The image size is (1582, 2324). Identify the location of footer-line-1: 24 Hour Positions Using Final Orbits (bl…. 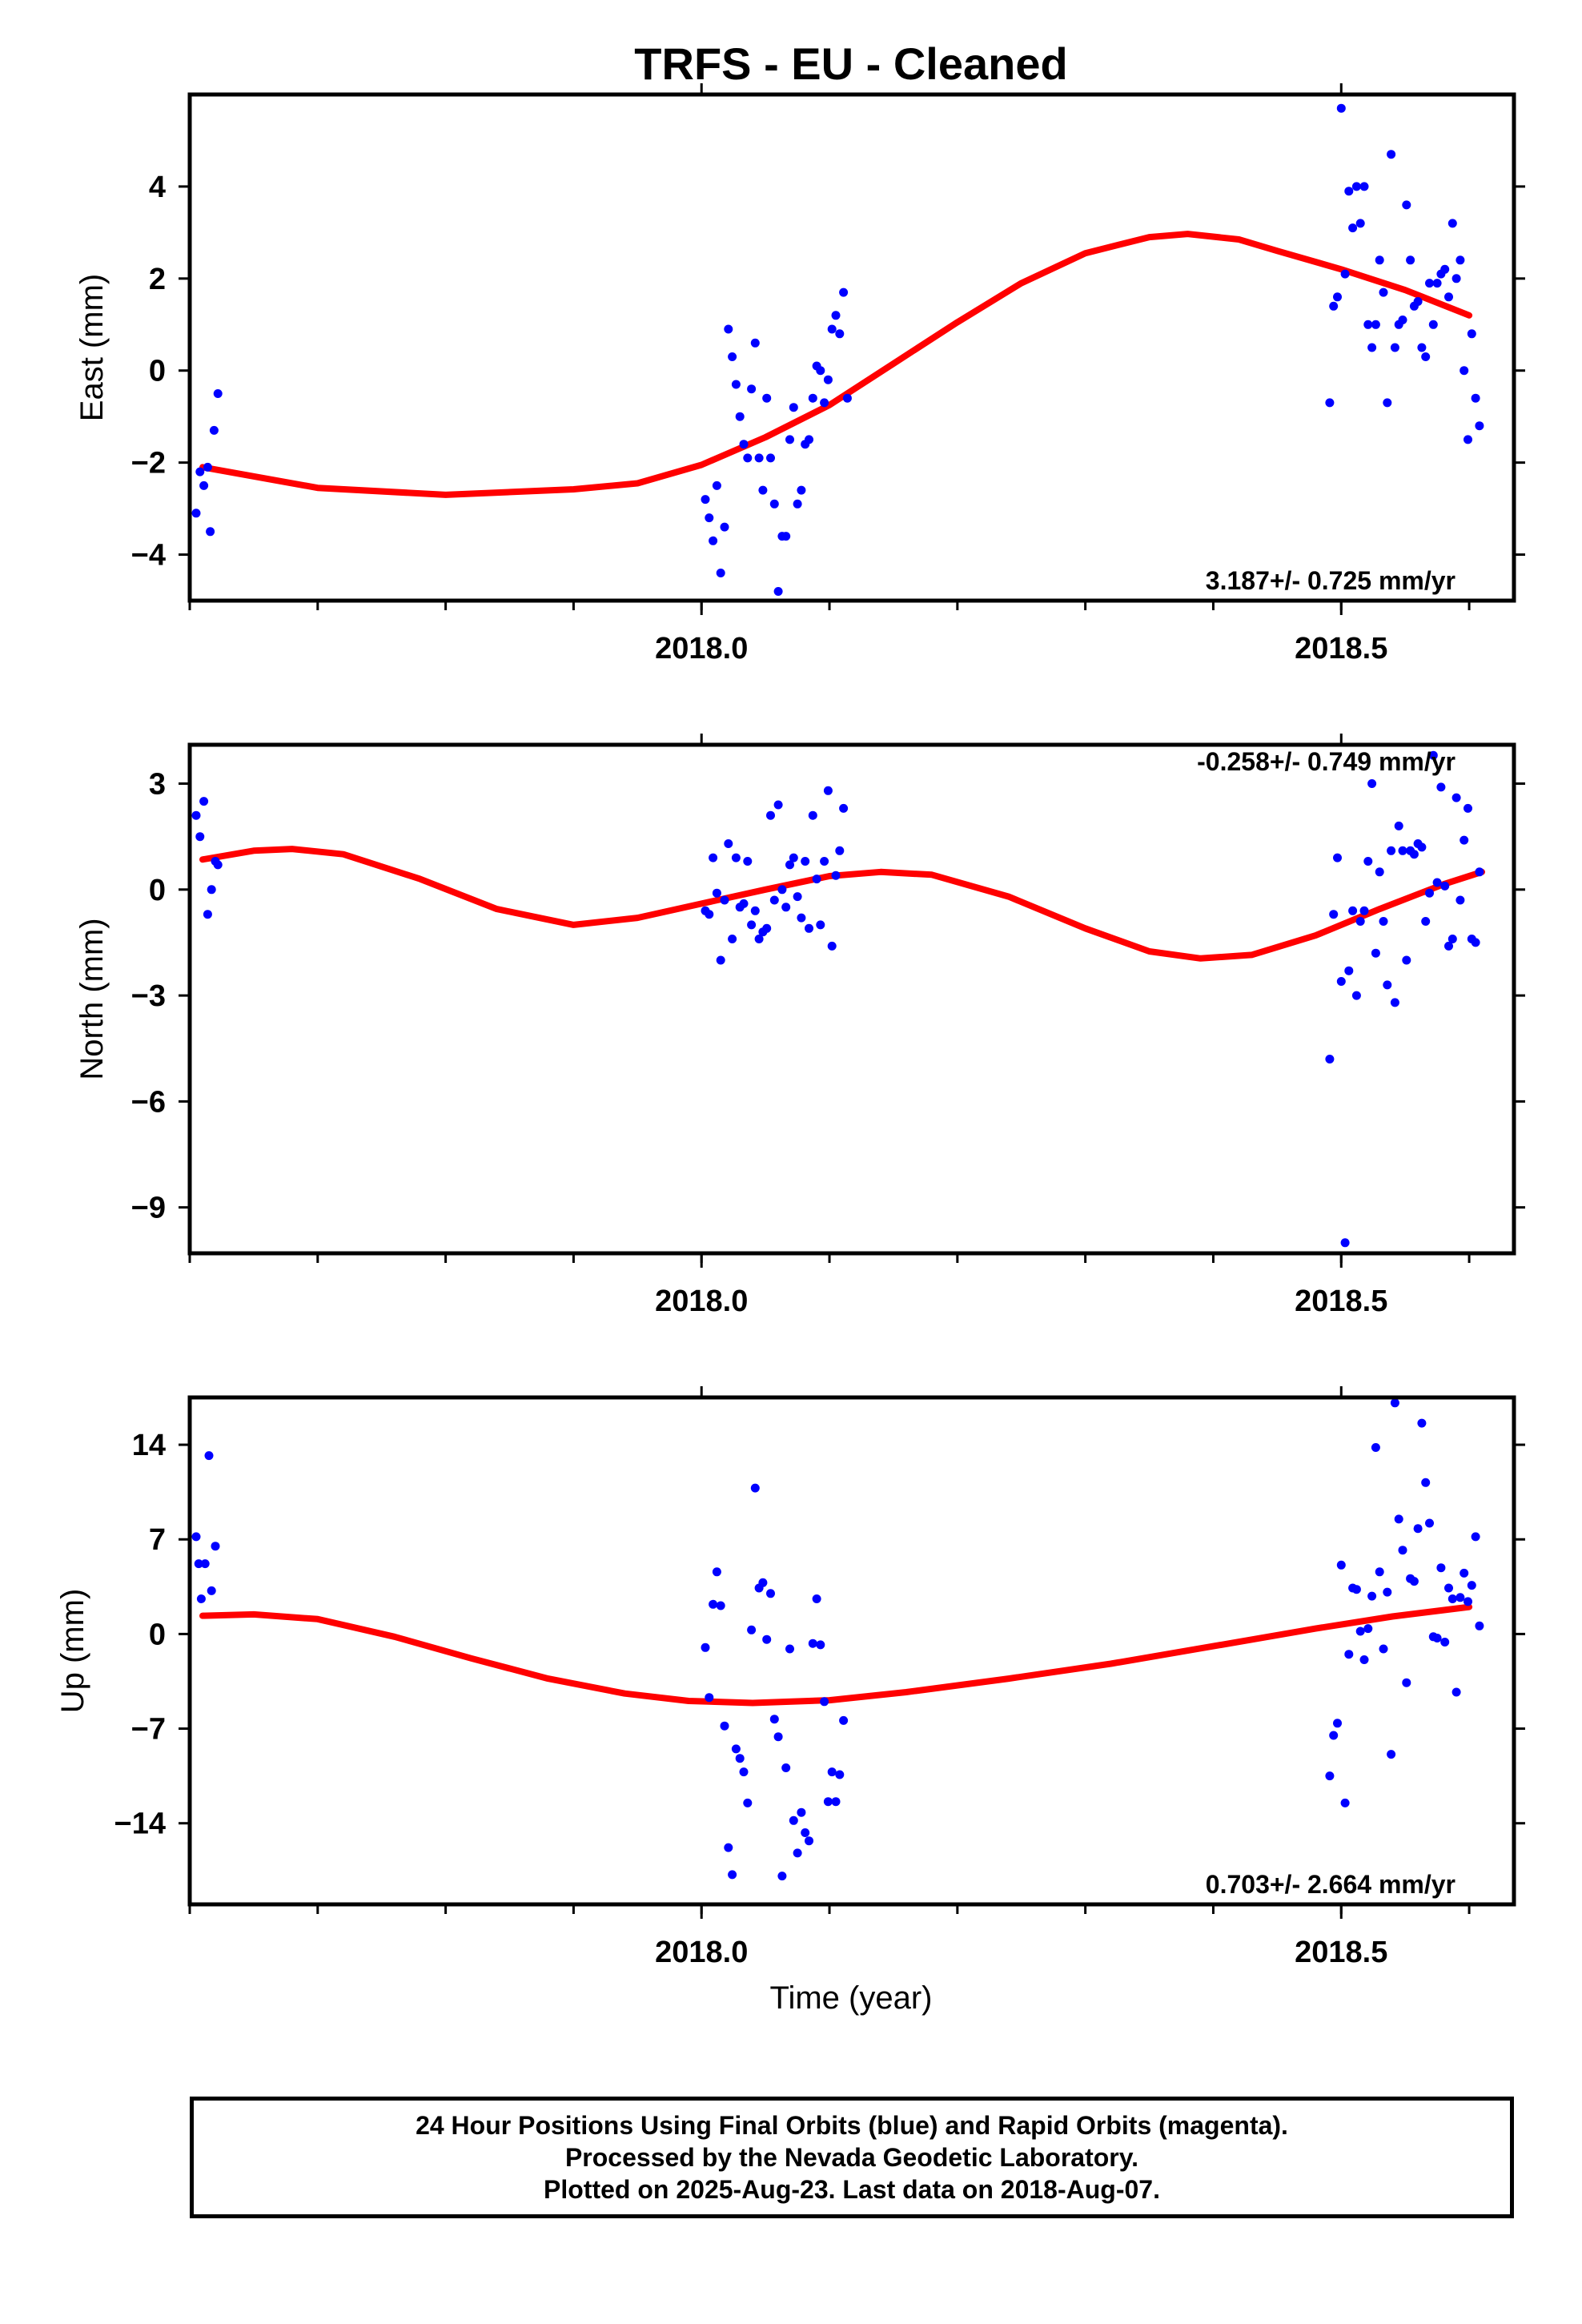
(852, 2125).